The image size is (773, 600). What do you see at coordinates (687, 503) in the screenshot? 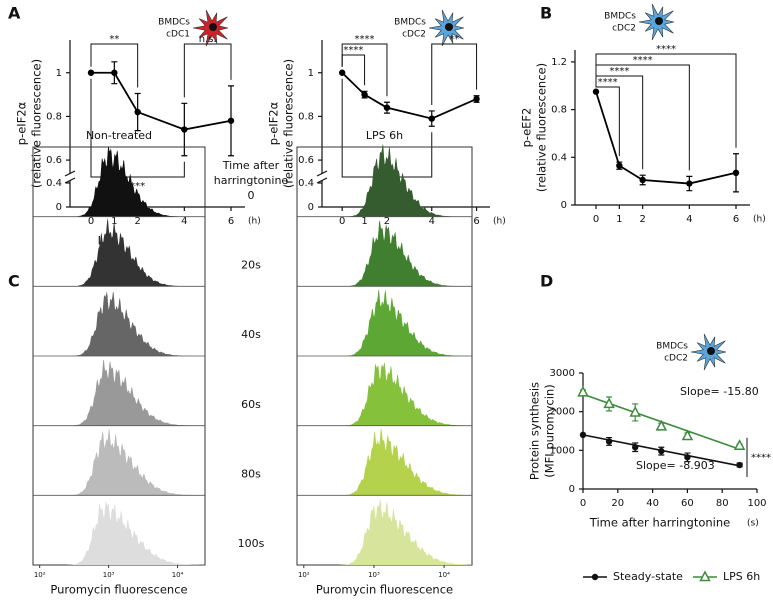
I see `x-tick-label: 60` at bounding box center [687, 503].